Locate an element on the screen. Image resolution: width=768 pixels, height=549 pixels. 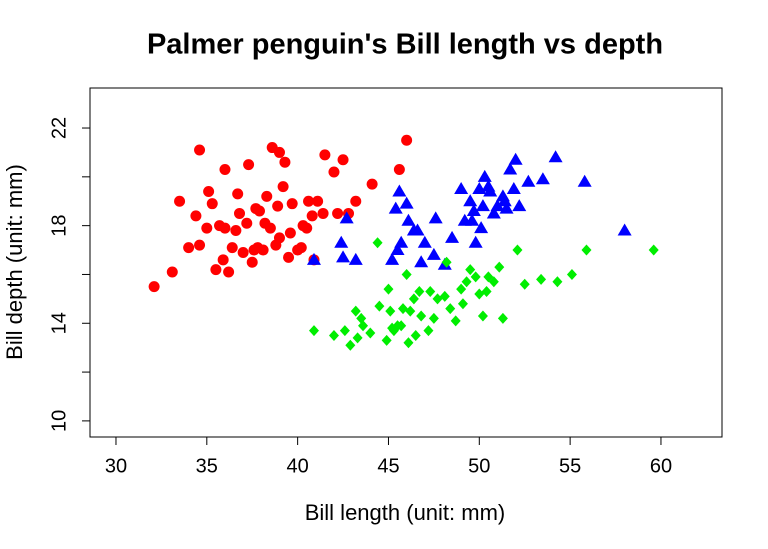
x-axis-label: Bill length (unit: mm) is located at coordinates (405, 512).